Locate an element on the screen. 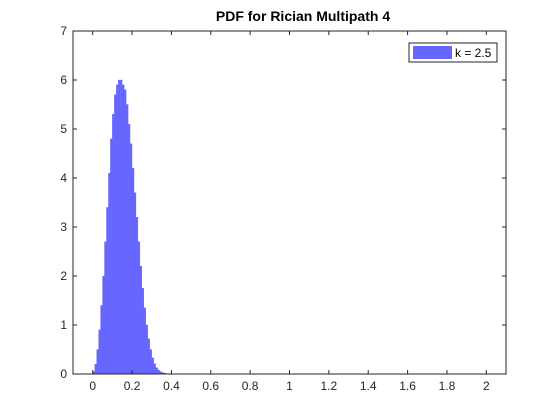  x-tick-label: 1.4 is located at coordinates (368, 386).